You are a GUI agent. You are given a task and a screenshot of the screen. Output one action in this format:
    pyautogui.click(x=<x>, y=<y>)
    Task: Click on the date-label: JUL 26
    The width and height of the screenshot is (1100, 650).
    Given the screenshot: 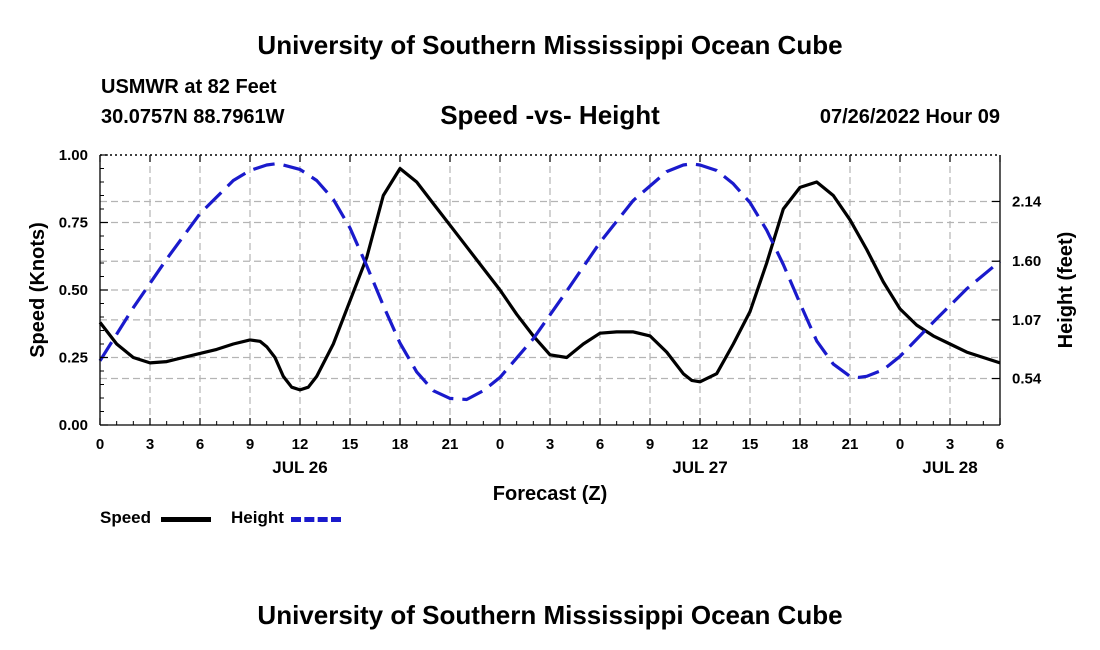 What is the action you would take?
    pyautogui.click(x=299, y=467)
    